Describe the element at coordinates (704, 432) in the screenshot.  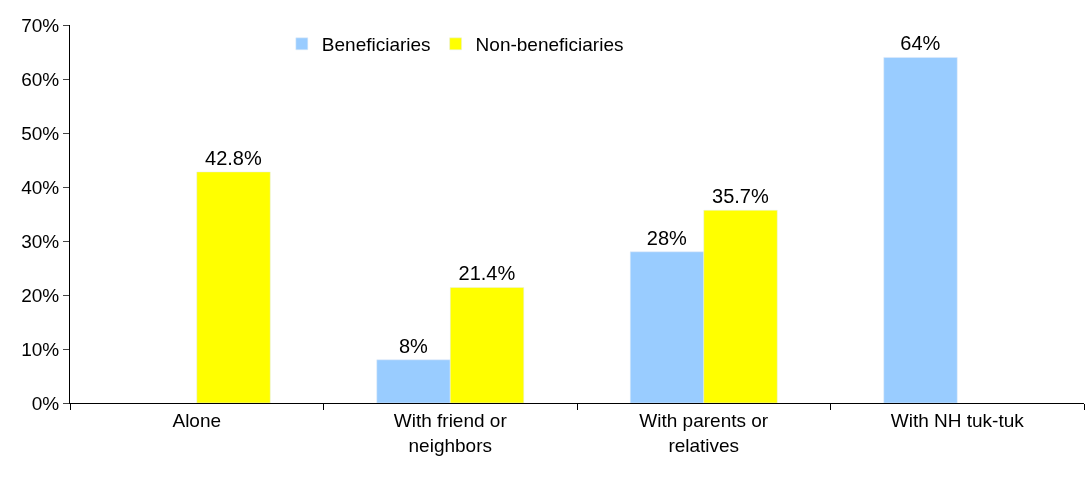
I see `x-tick-label: With parents or relatives` at that location.